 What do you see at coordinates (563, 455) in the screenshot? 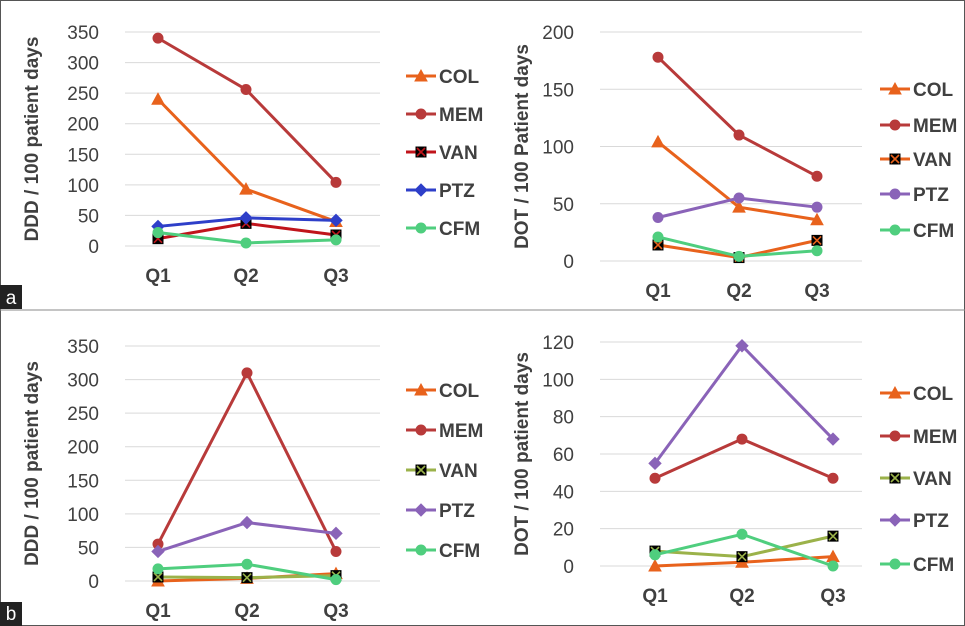
I see `y-tick-label: 60` at bounding box center [563, 455].